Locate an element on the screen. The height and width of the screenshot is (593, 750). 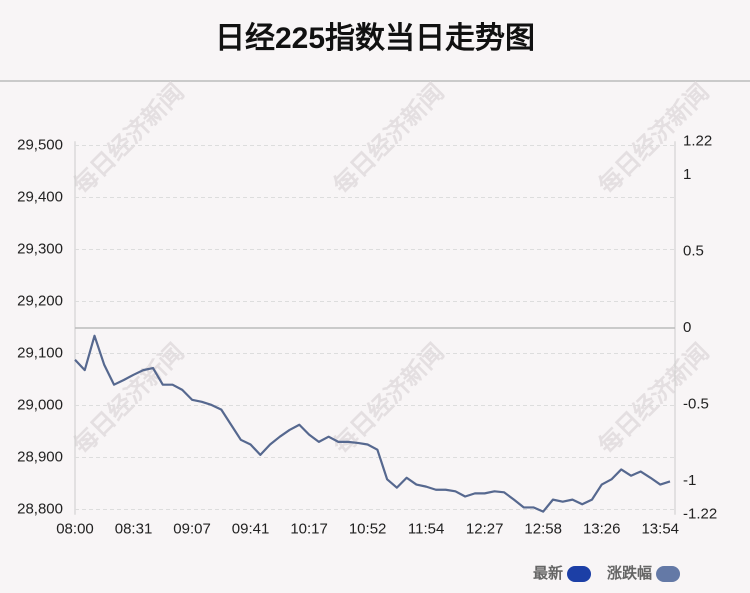
x-tick-label: 11:54 is located at coordinates (426, 529).